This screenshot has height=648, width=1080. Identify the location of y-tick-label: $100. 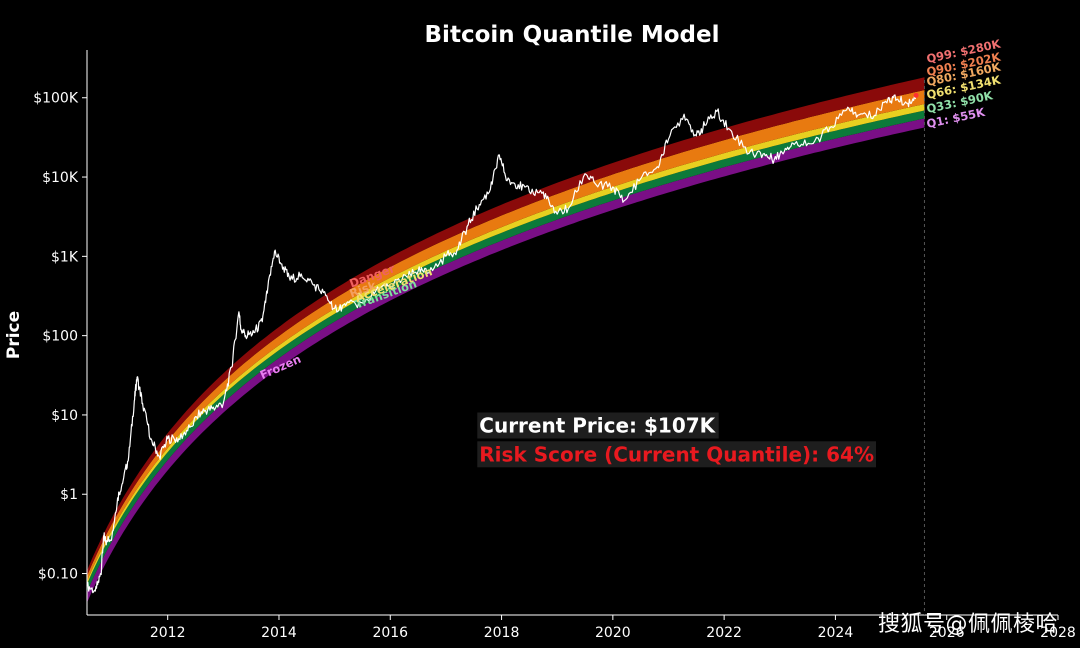
(60, 337).